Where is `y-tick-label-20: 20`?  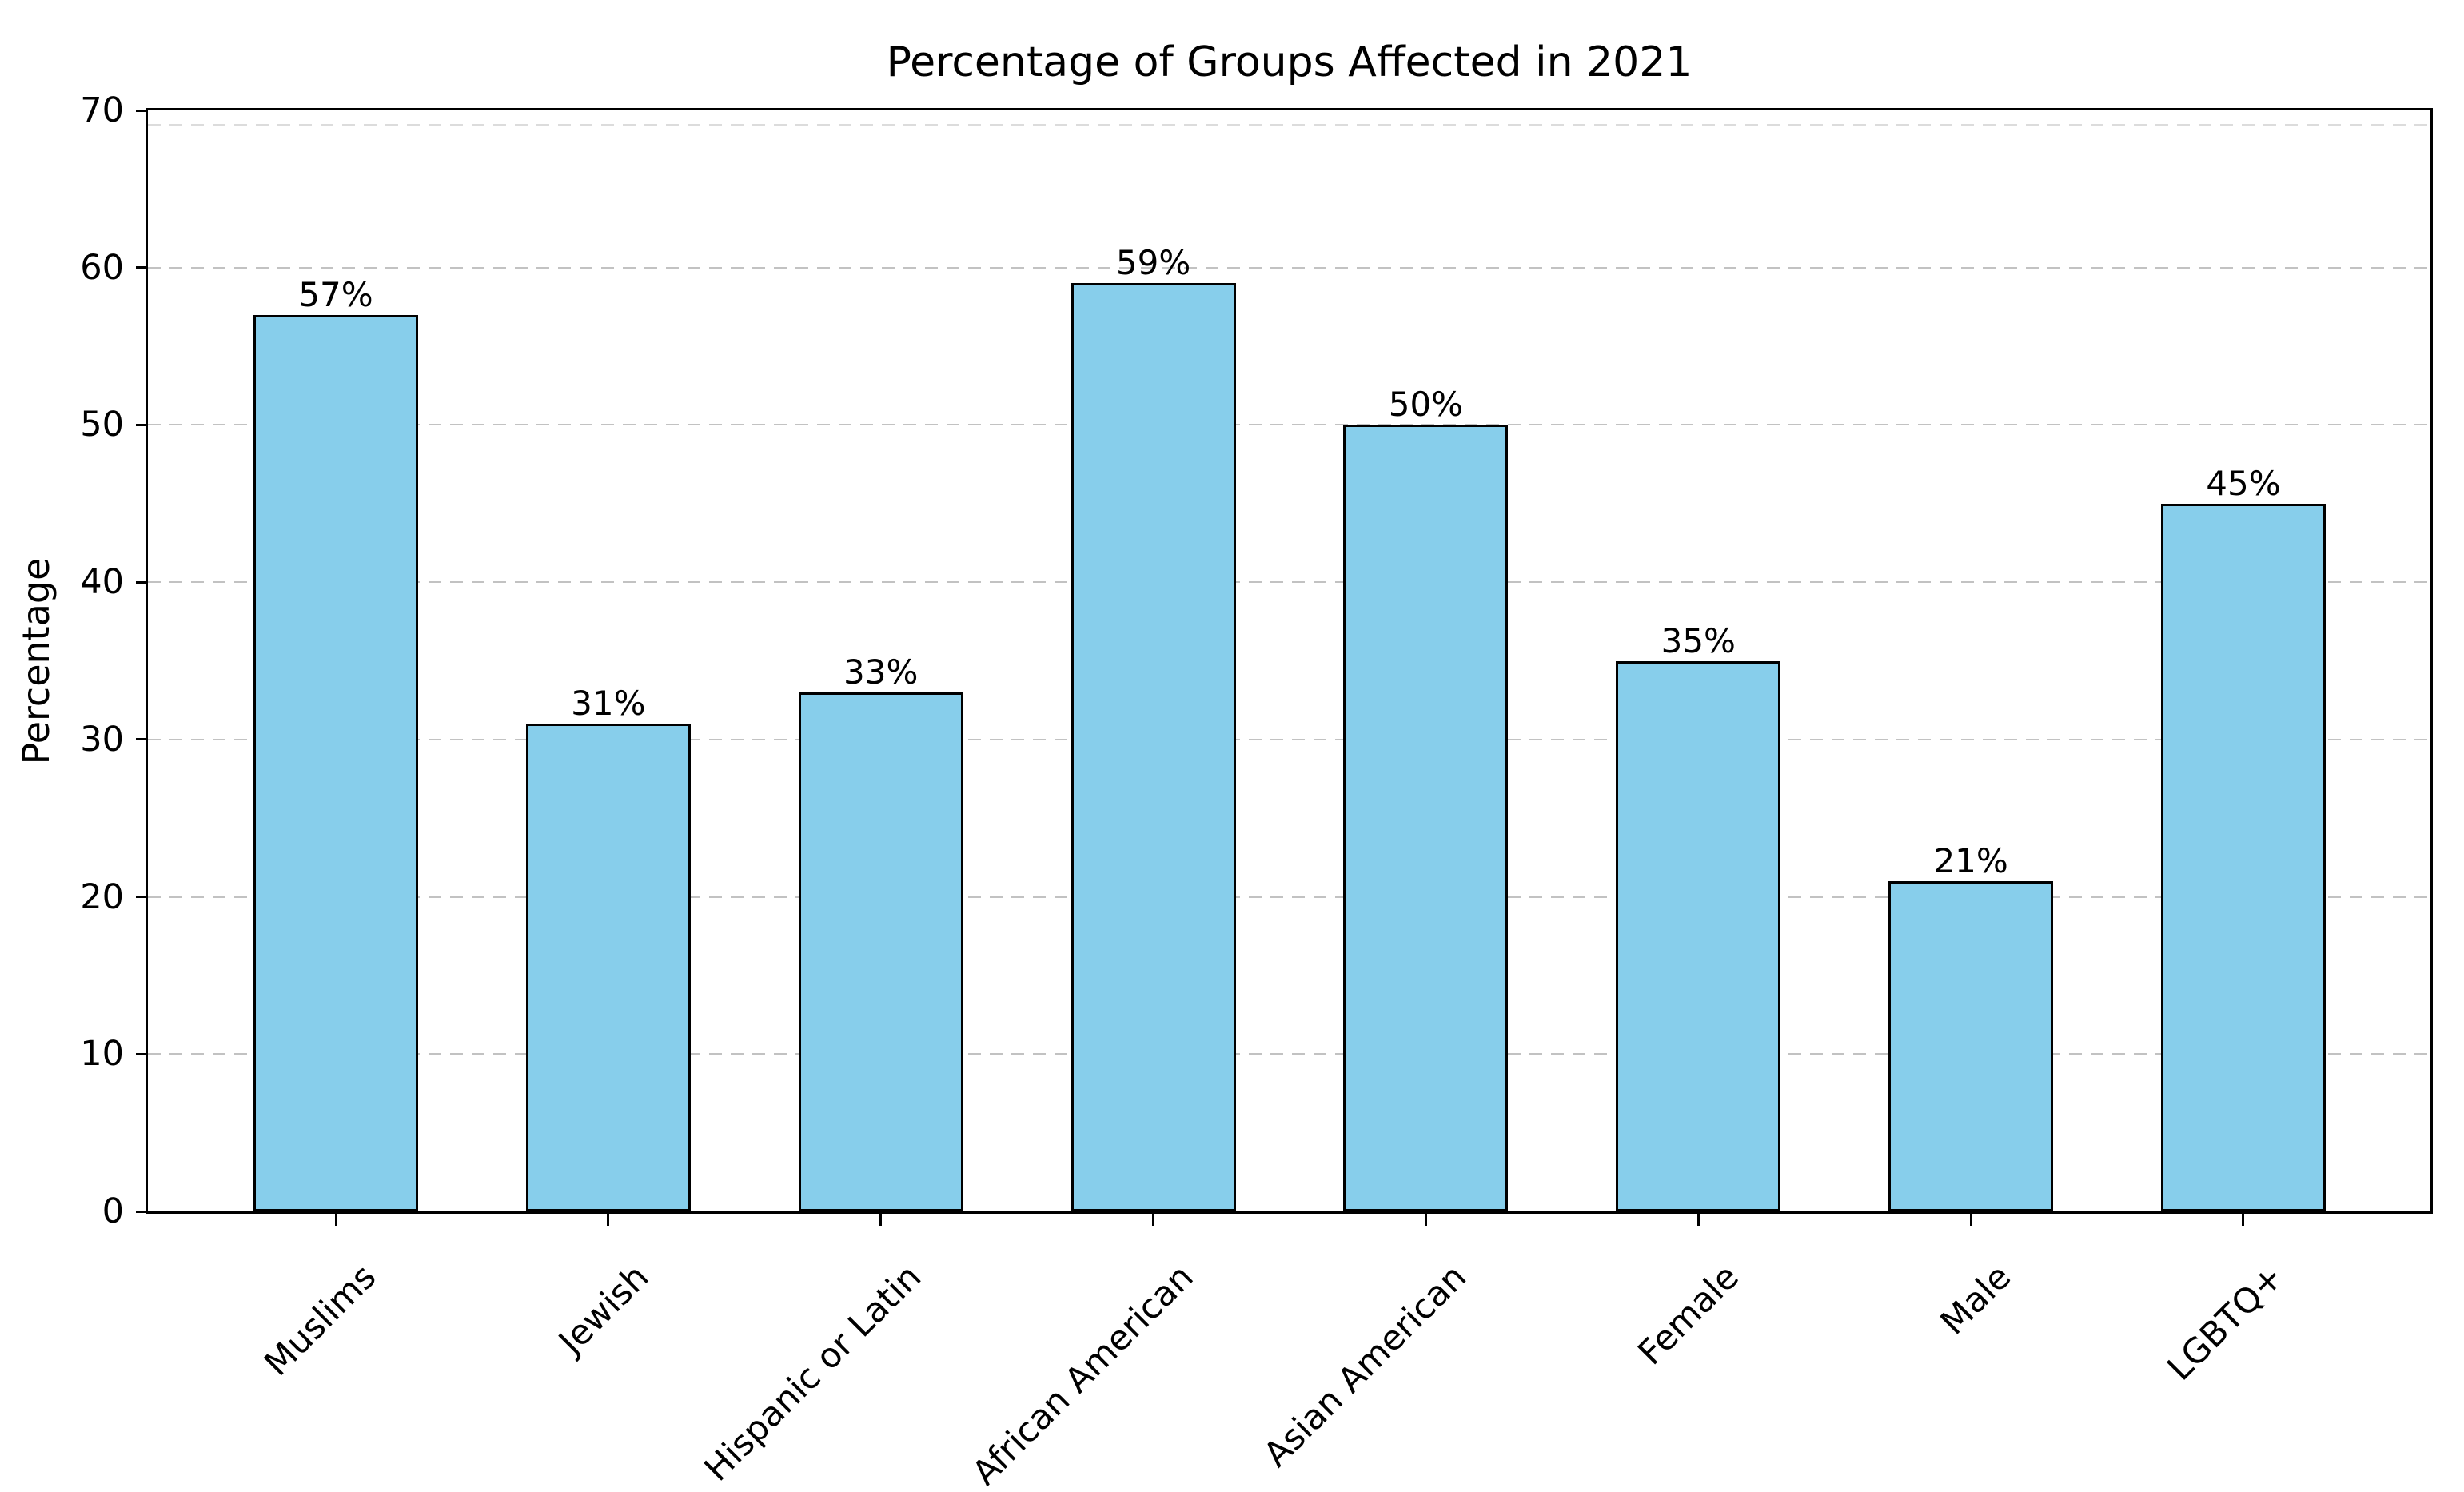 y-tick-label-20: 20 is located at coordinates (102, 897).